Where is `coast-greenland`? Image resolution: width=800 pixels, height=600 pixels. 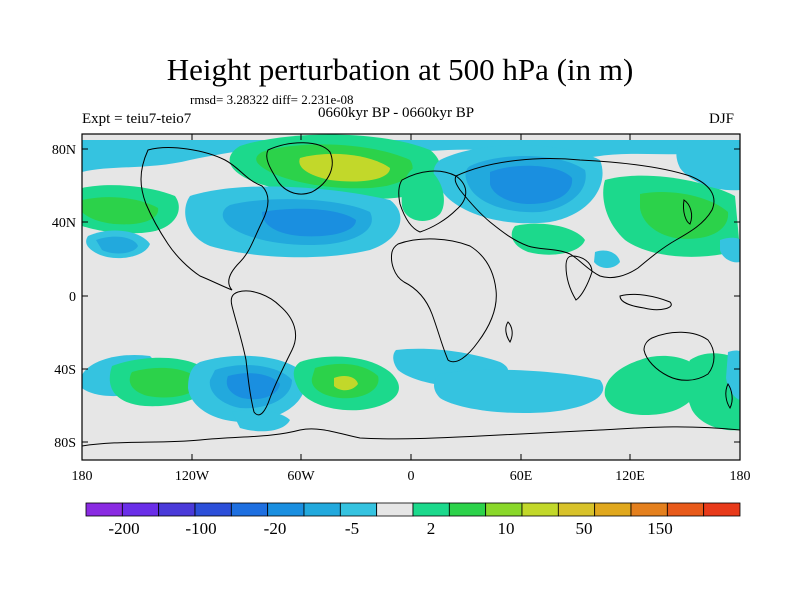 coast-greenland is located at coordinates (299, 168).